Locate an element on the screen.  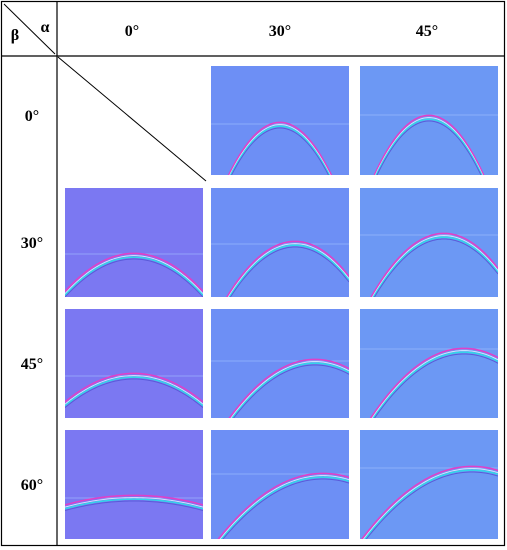
panel-beta45-alpha30-image is located at coordinates (280, 363).